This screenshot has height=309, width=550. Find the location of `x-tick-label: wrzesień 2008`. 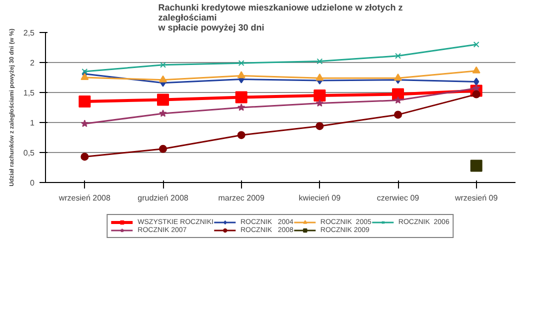

x-tick-label: wrzesień 2008 is located at coordinates (85, 198).